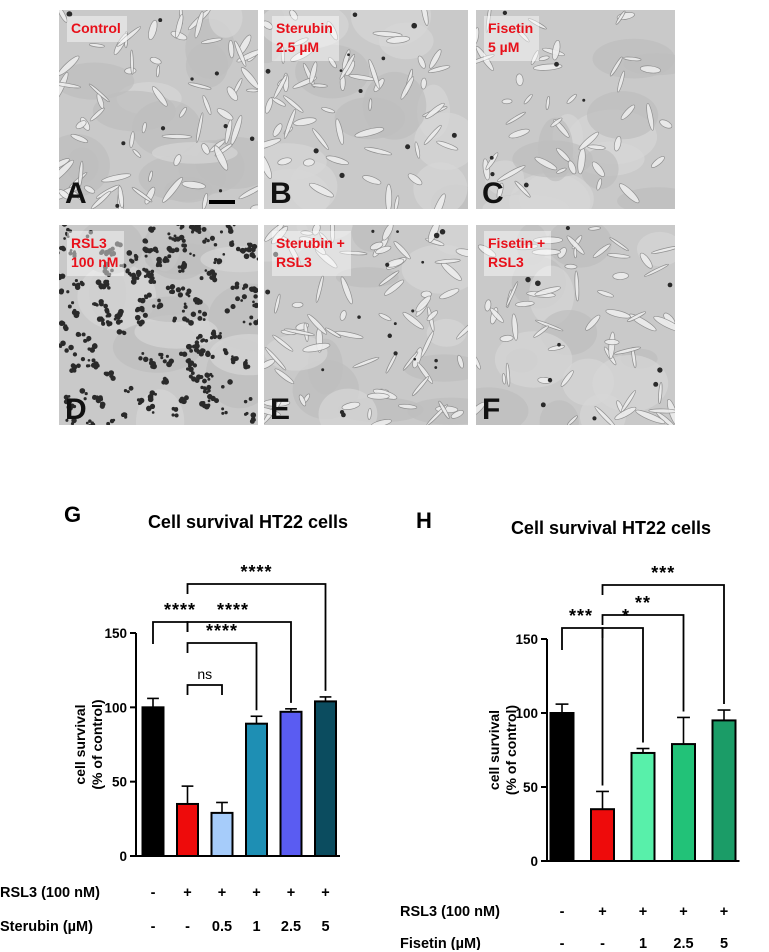 The image size is (769, 952). Describe the element at coordinates (281, 193) in the screenshot. I see `panel-letter: B` at that location.